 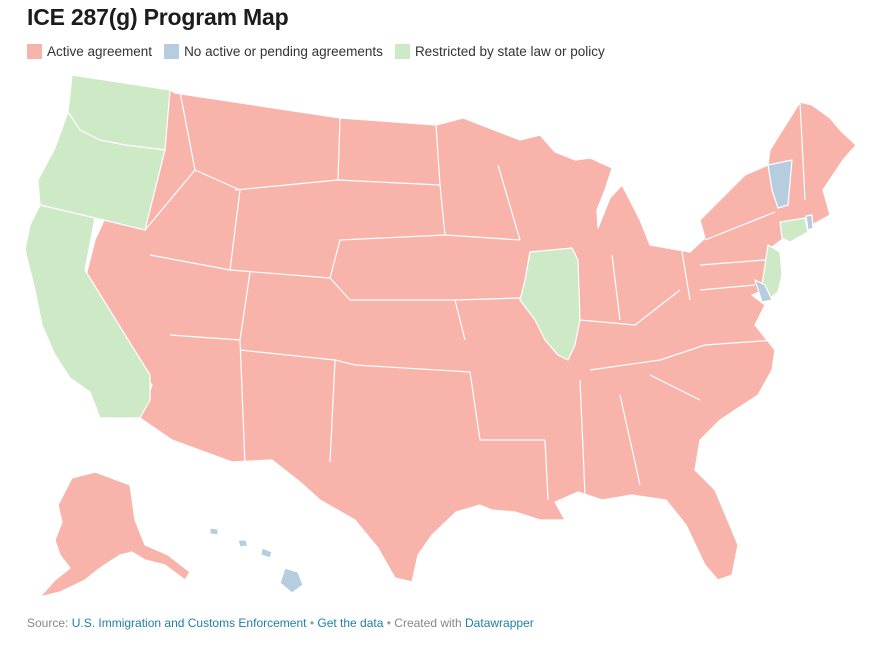 I want to click on legend-item-none: No active or pending agreements, so click(x=273, y=51).